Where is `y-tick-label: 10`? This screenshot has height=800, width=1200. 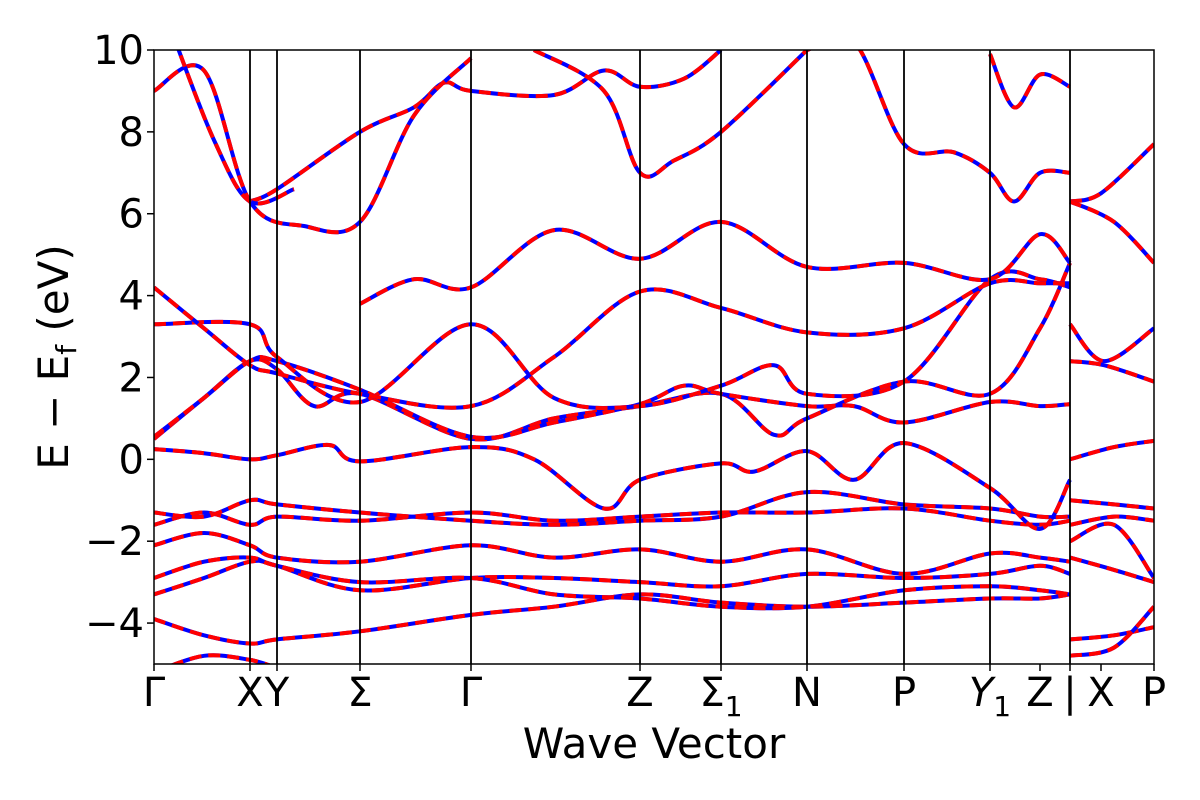
y-tick-label: 10 is located at coordinates (118, 51).